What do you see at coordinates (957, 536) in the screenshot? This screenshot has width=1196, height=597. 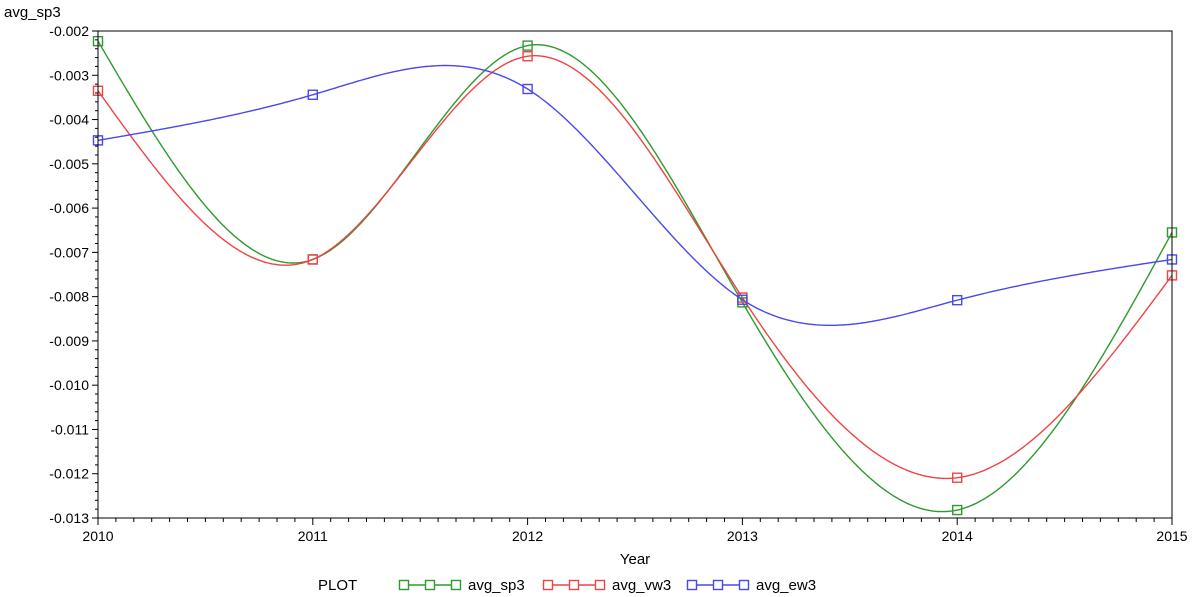 I see `x-tick-label: 2014` at bounding box center [957, 536].